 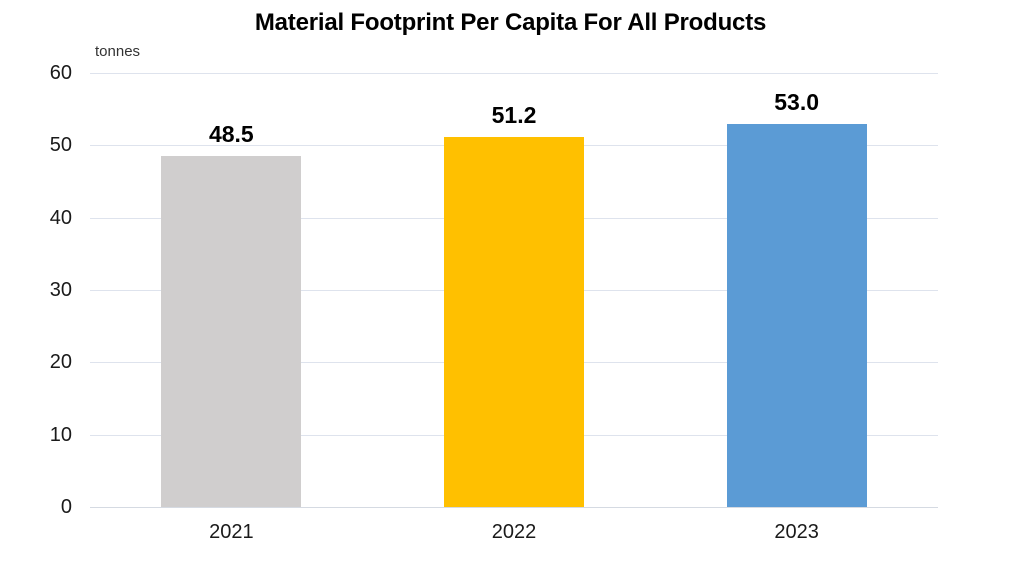 What do you see at coordinates (514, 532) in the screenshot?
I see `x-axis-category-label: 2022` at bounding box center [514, 532].